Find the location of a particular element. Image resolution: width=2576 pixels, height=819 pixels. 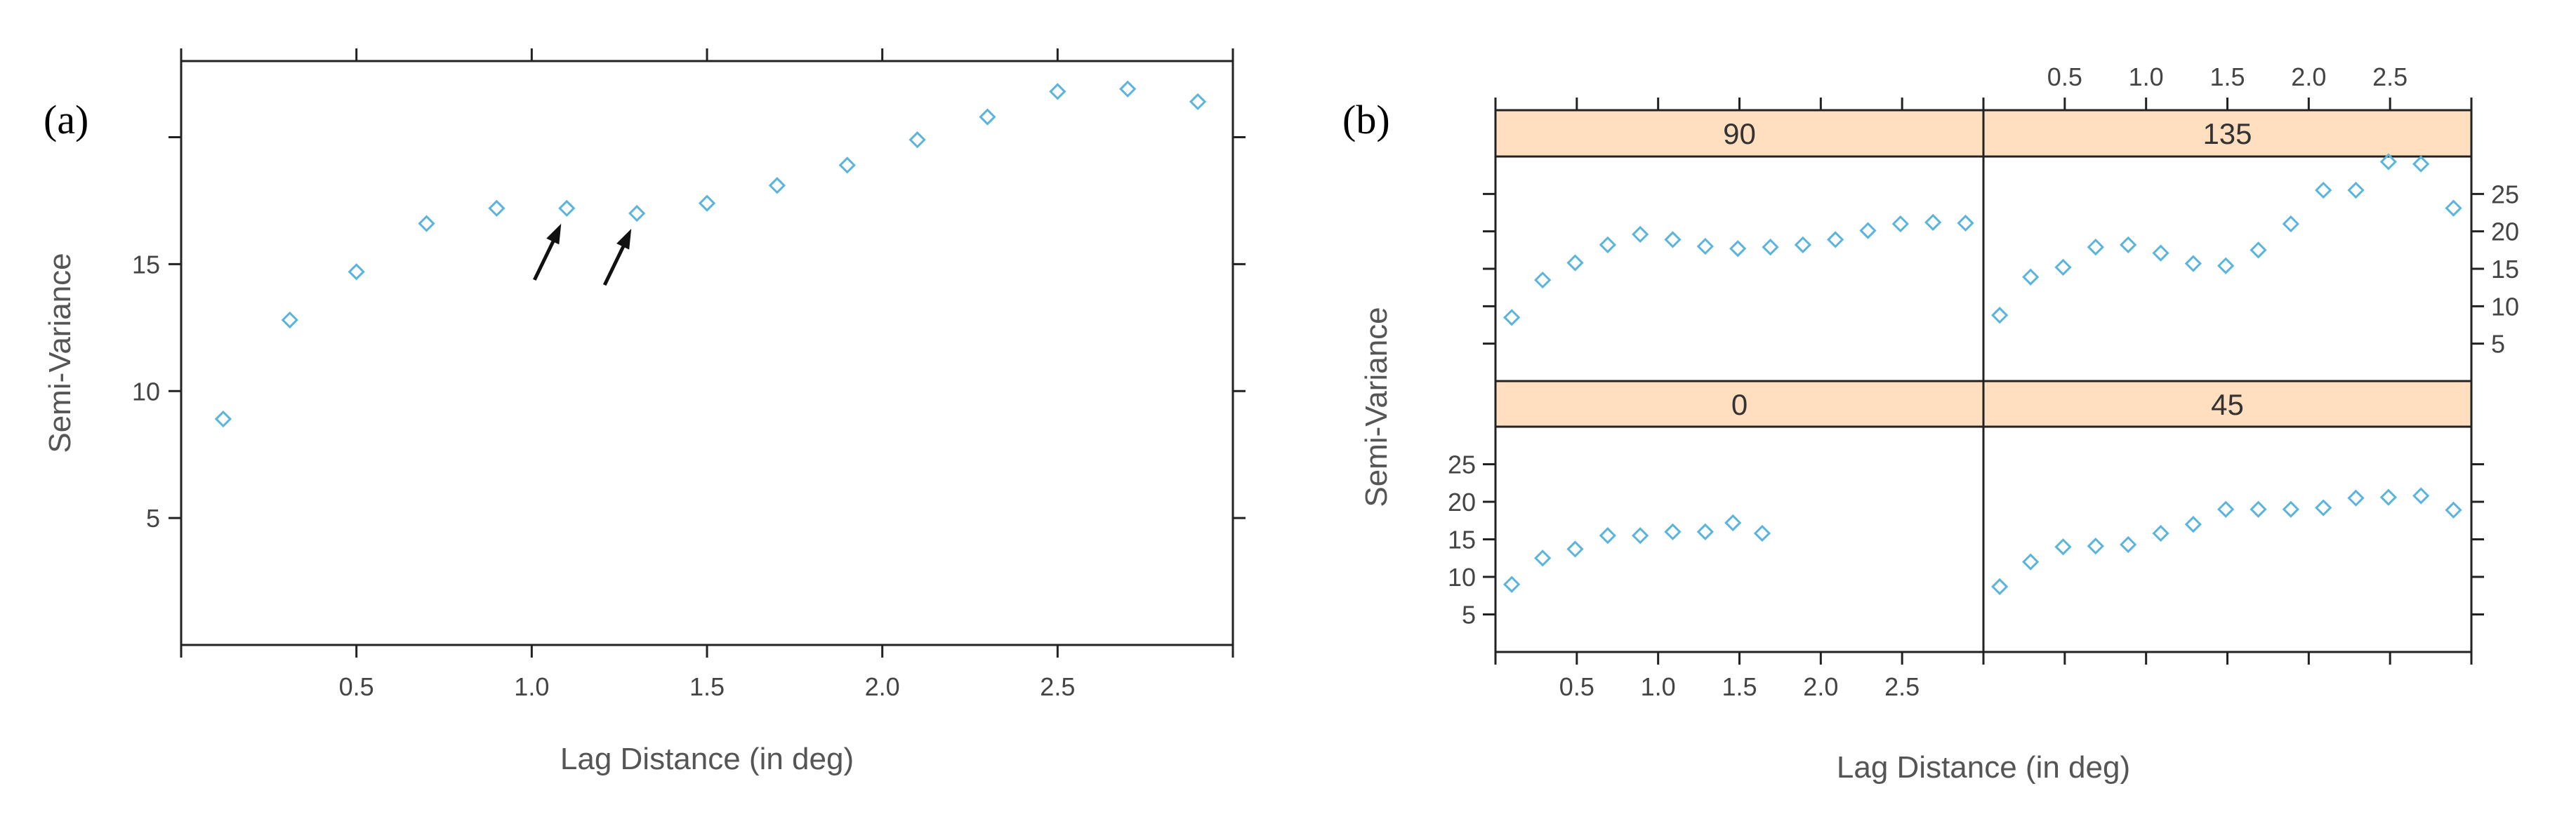

x-tick-label-bottom-b: 1.5 is located at coordinates (1739, 687).